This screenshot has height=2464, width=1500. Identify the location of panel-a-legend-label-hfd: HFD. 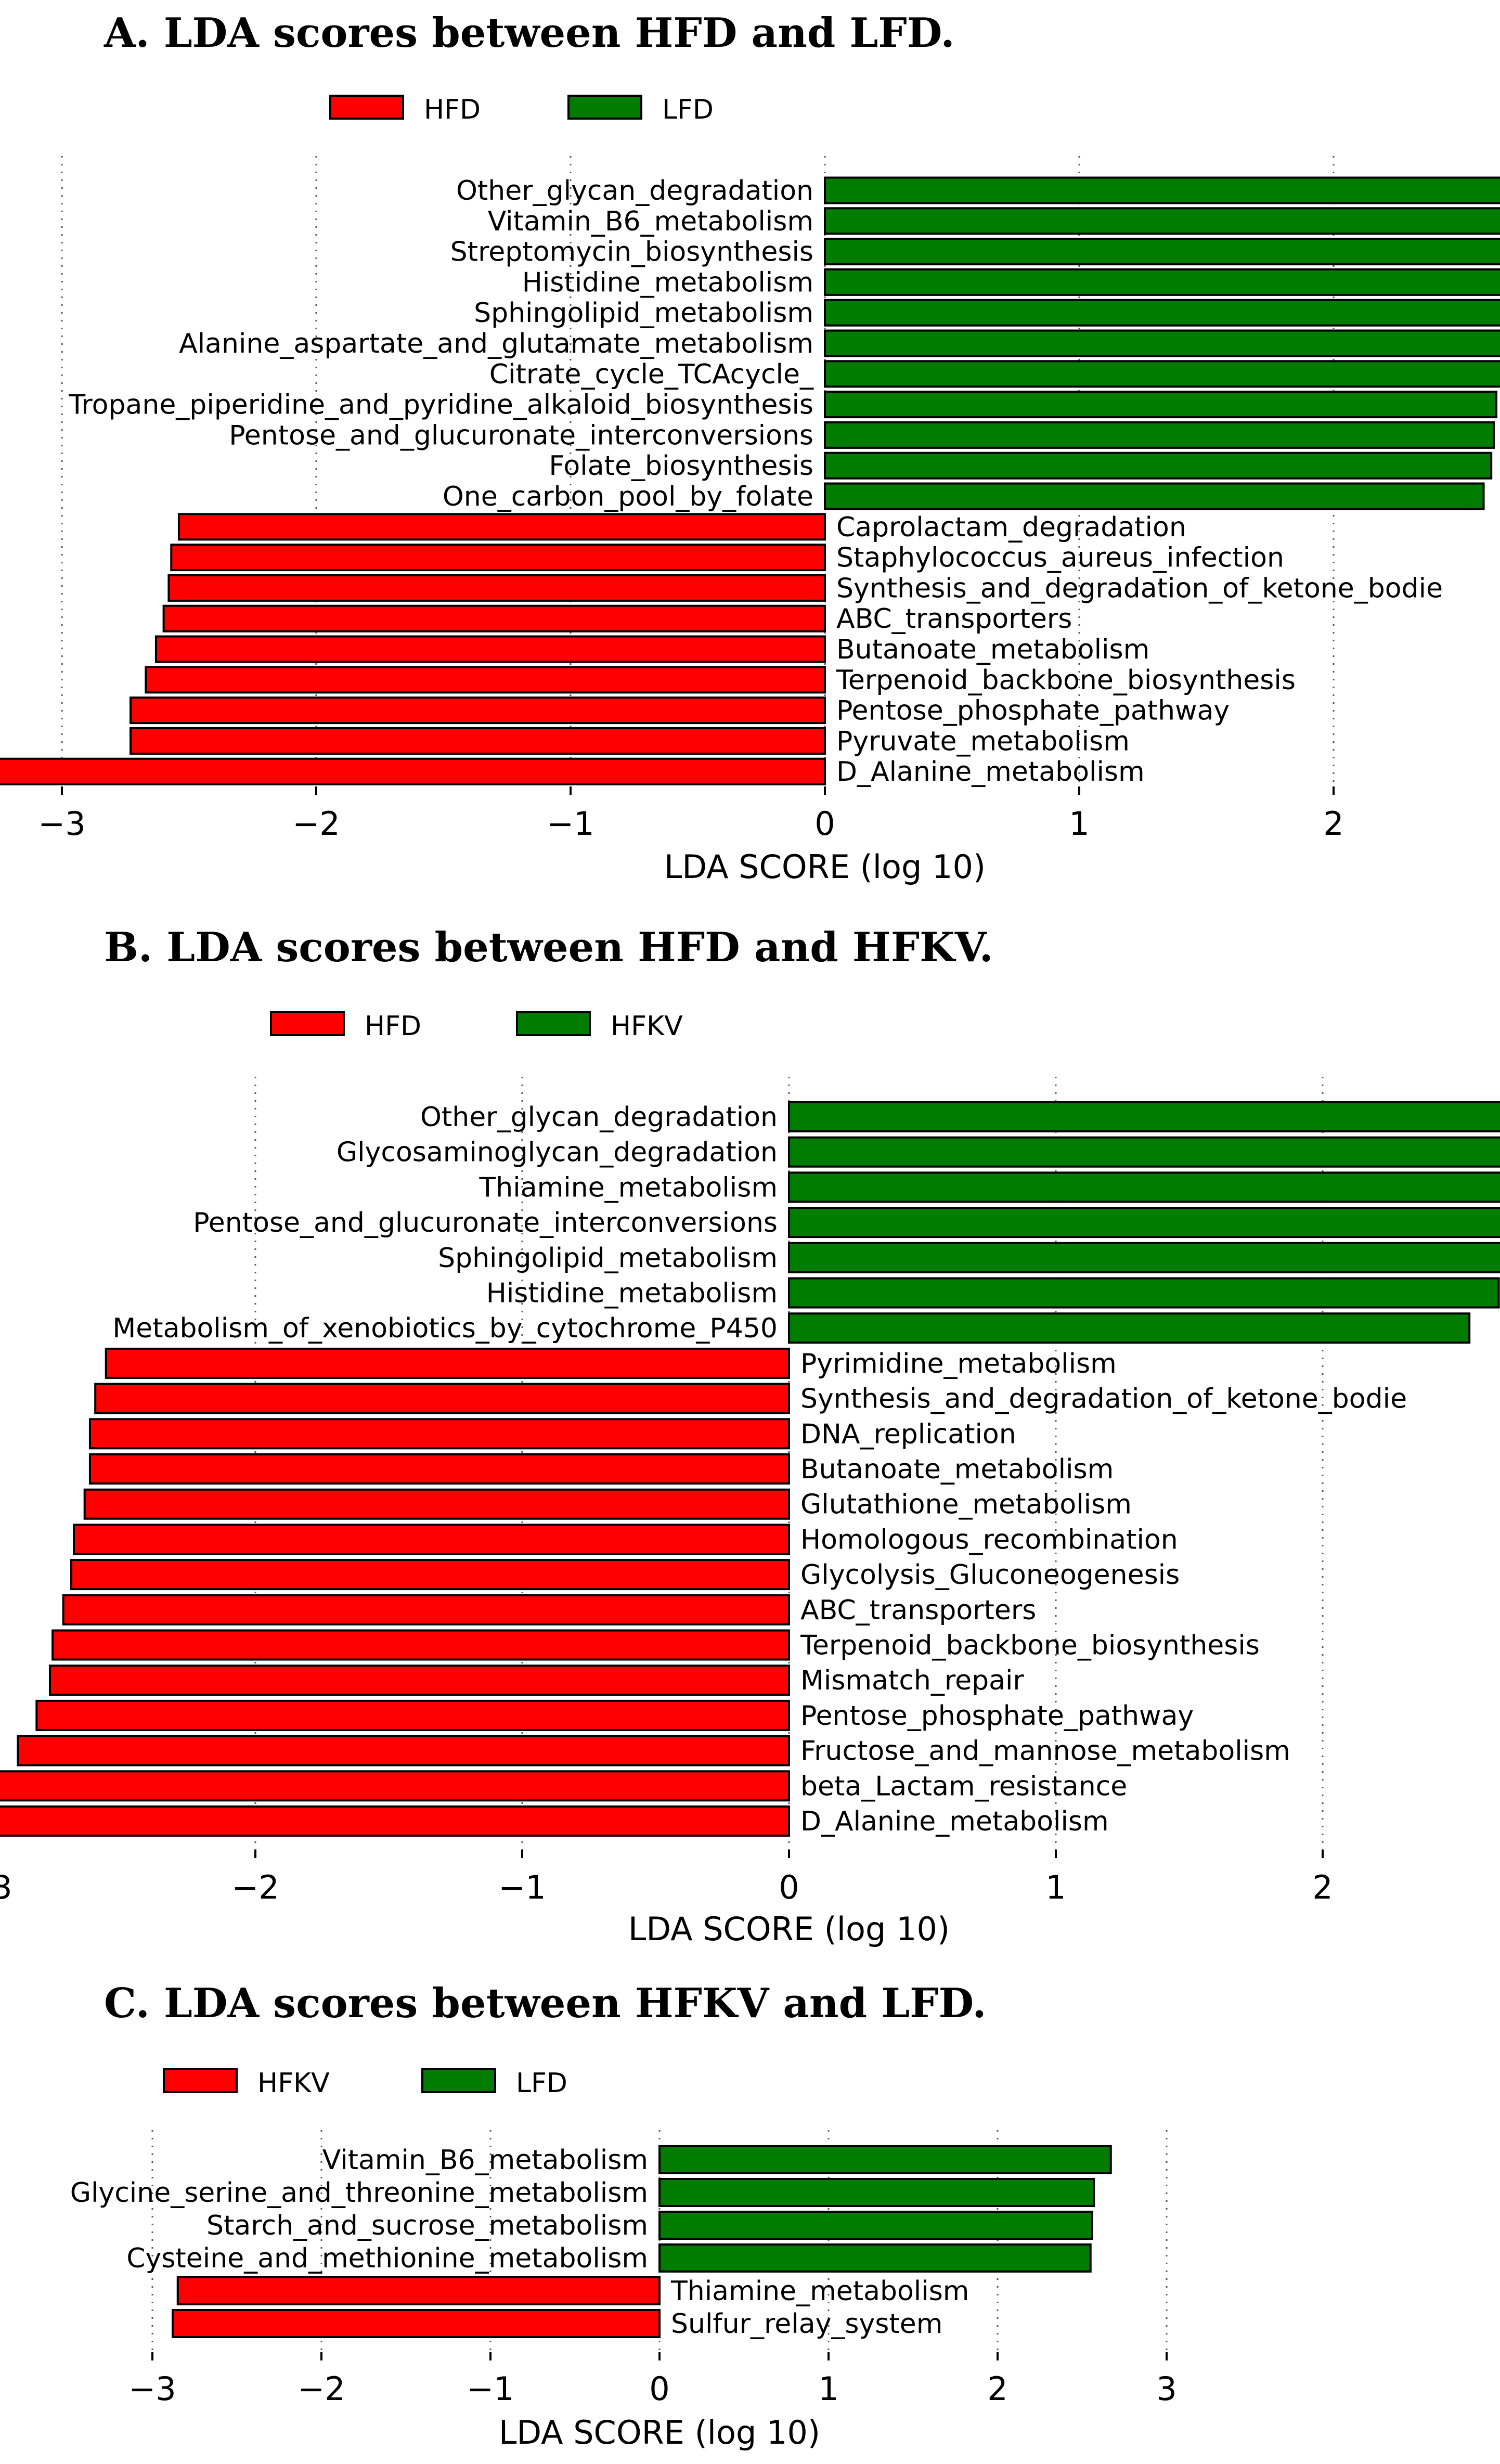
(452, 109).